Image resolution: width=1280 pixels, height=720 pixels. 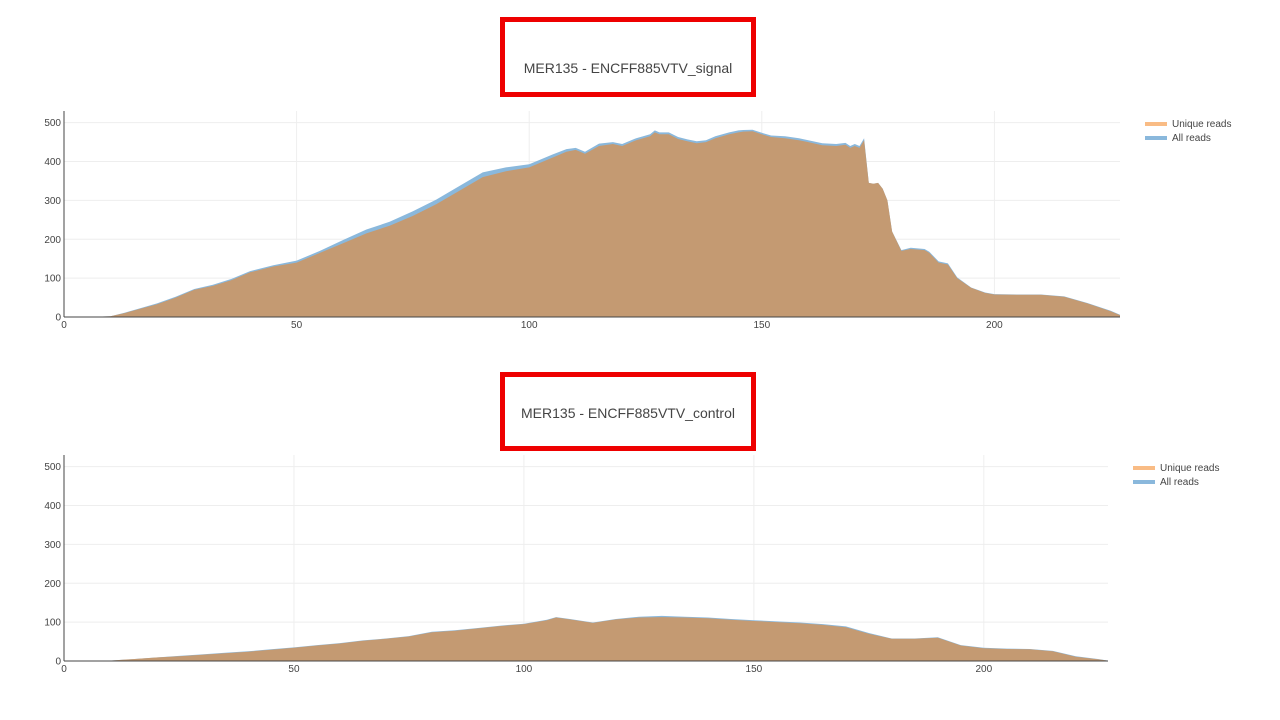 What do you see at coordinates (628, 57) in the screenshot?
I see `signal-title-frame: MER135 - ENCFF885VTV_signal` at bounding box center [628, 57].